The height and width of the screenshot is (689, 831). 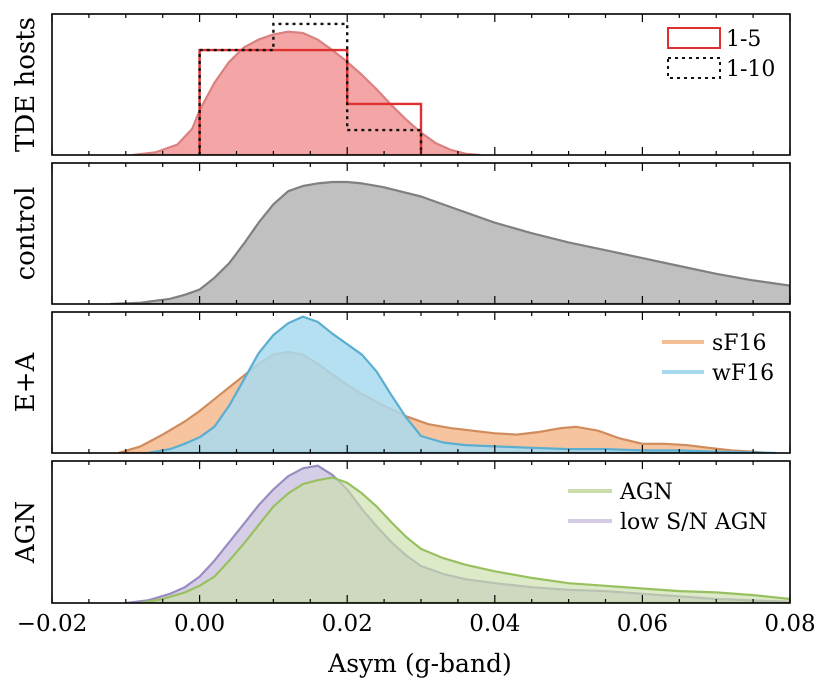 I want to click on legend: AGN low S/N AGN, so click(x=668, y=507).